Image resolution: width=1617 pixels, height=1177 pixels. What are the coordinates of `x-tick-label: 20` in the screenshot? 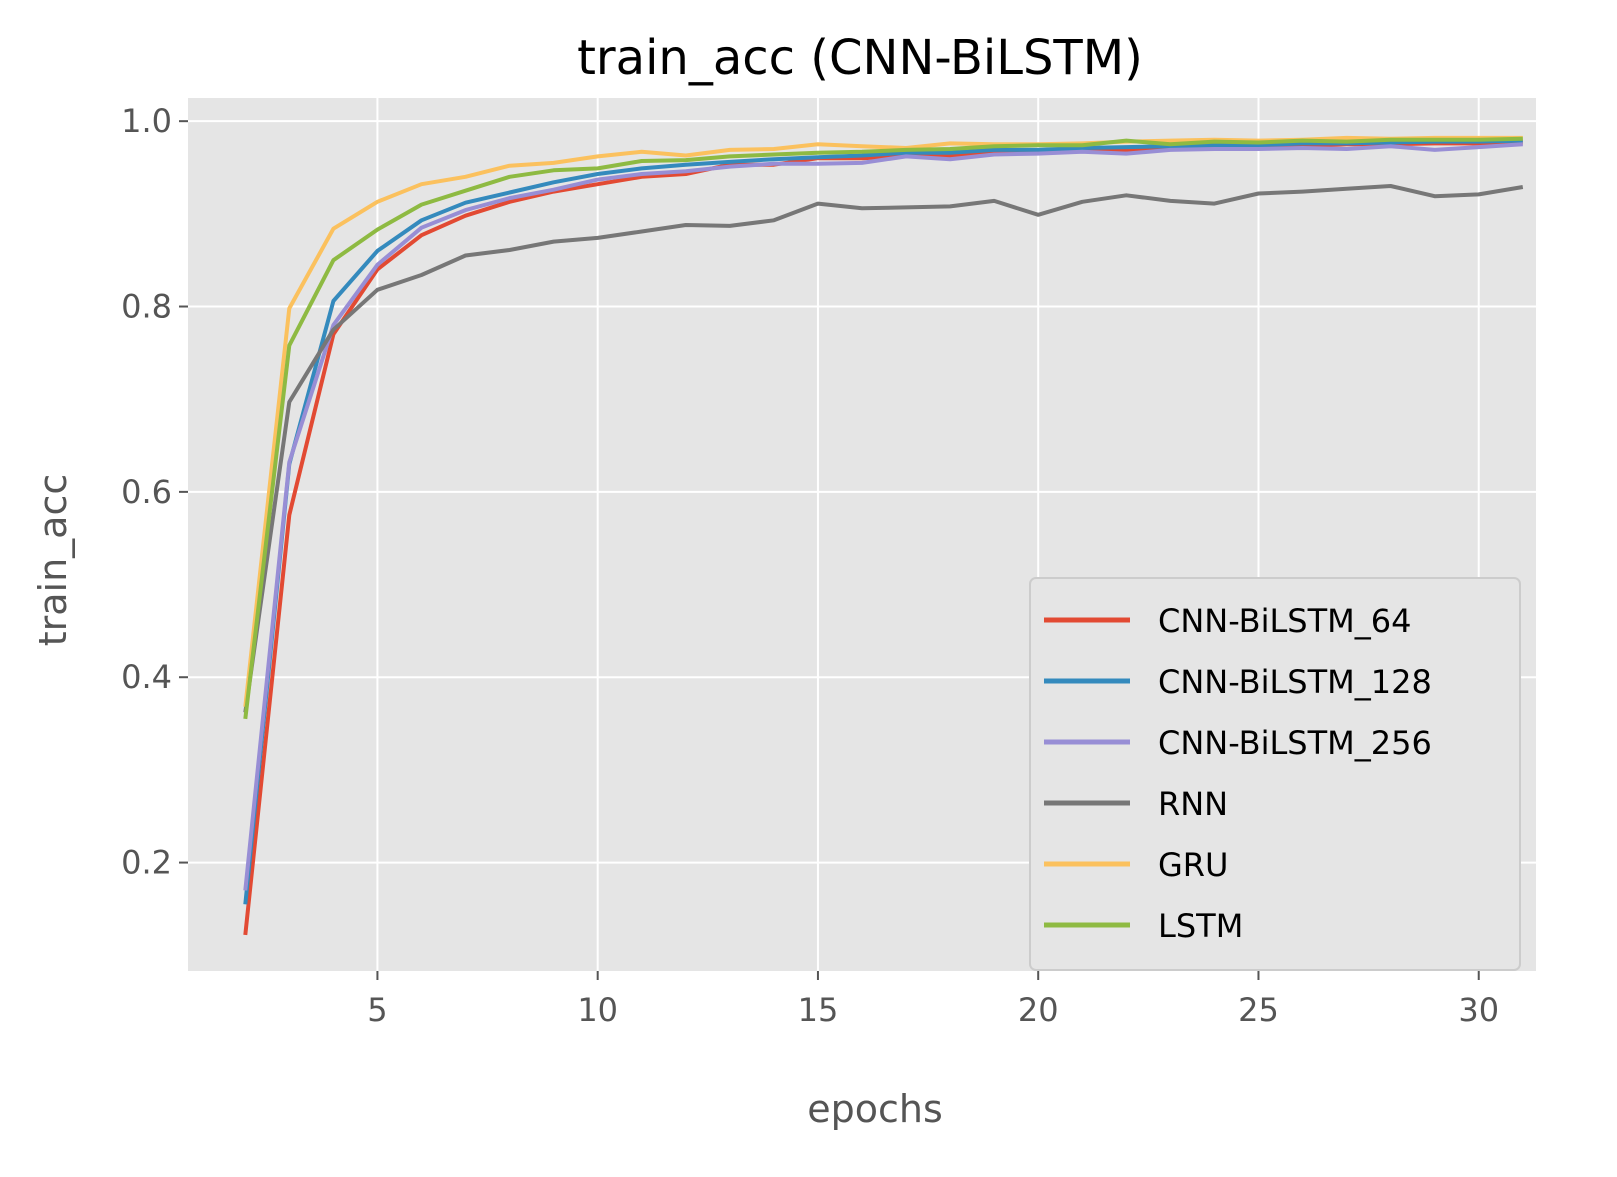 It's located at (1038, 1010).